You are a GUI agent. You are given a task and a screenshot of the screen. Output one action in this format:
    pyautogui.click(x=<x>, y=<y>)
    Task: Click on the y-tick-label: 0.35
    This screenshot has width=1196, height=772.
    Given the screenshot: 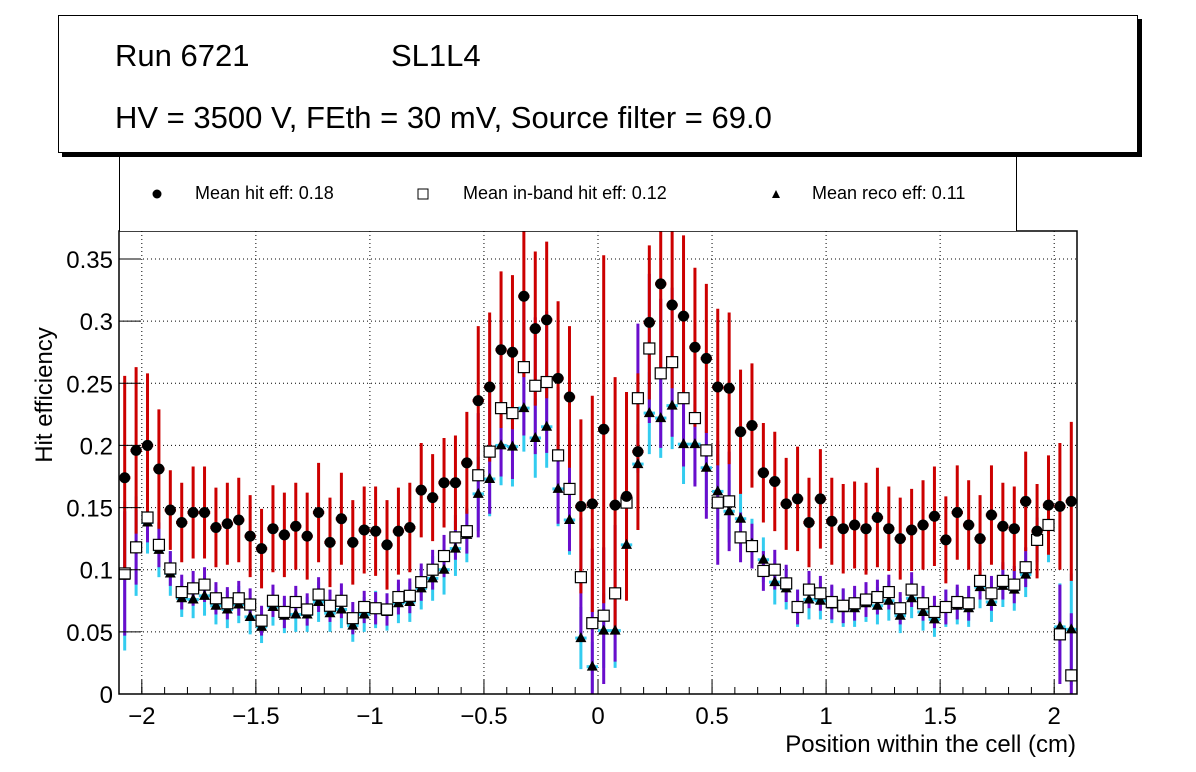 What is the action you would take?
    pyautogui.click(x=89, y=260)
    